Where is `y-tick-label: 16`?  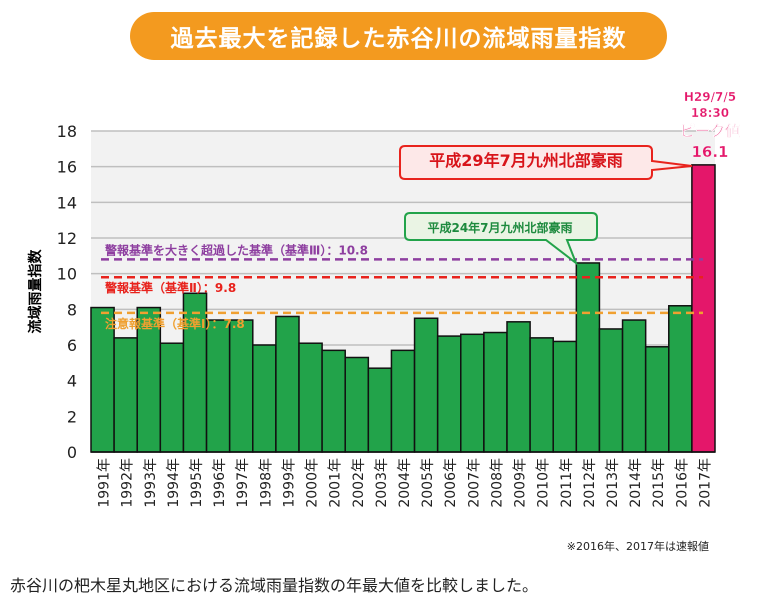 y-tick-label: 16 is located at coordinates (67, 167).